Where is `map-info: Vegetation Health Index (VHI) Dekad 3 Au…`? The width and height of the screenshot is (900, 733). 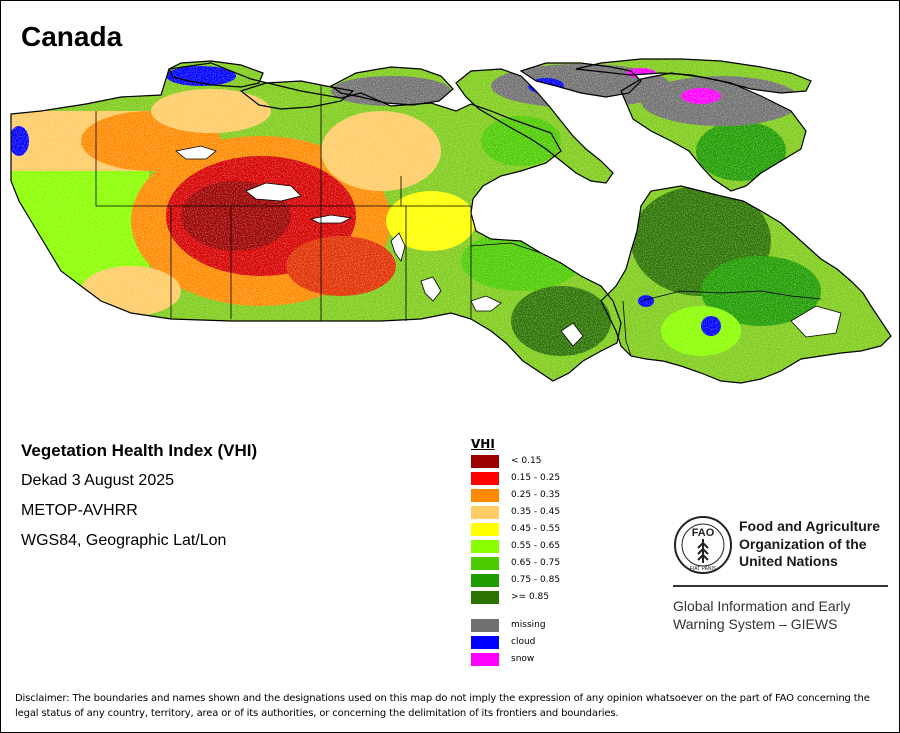 map-info: Vegetation Health Index (VHI) Dekad 3 Au… is located at coordinates (139, 501).